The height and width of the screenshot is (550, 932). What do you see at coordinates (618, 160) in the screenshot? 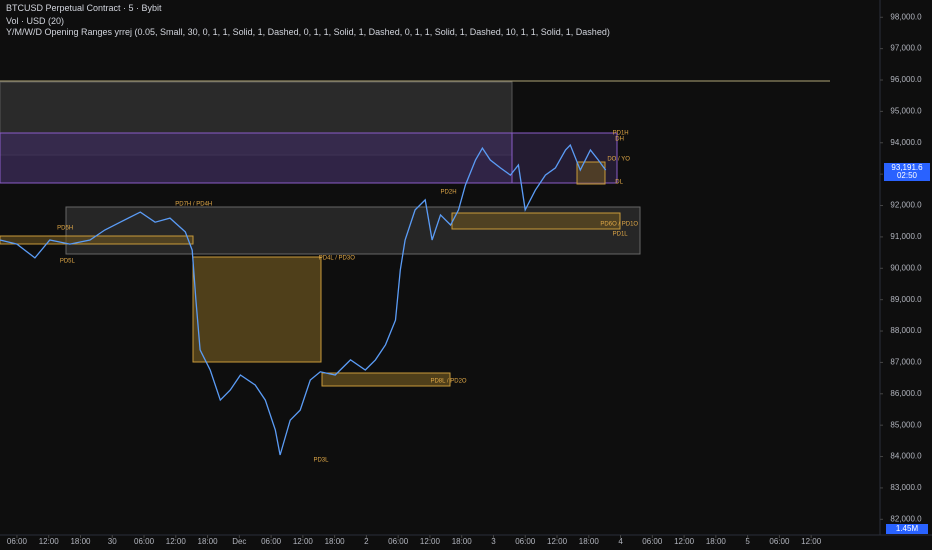
I see `range-label: DO / YO` at bounding box center [618, 160].